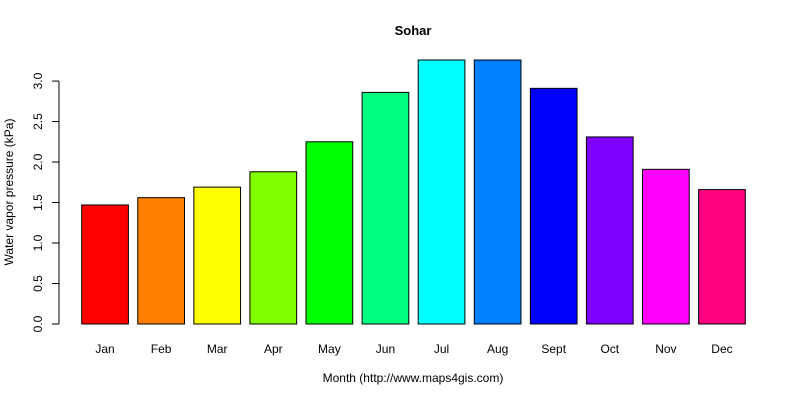 Image resolution: width=800 pixels, height=400 pixels. What do you see at coordinates (413, 349) in the screenshot?
I see `x-category-labels: Jan Feb Mar Apr May Jun Jul Aug Sept Oct Nov Dec` at bounding box center [413, 349].